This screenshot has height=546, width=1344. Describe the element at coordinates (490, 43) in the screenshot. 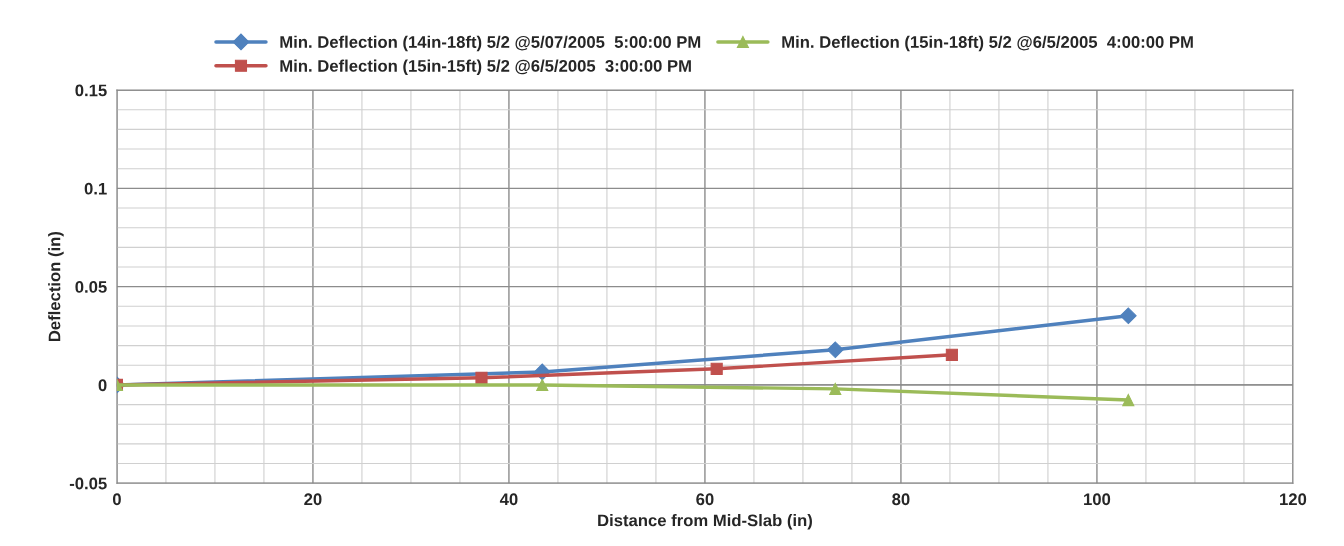

I see `legend-label: Min. Deflection (14in-18ft) 5/2 @5/07/2005 5:00:00 PM` at that location.